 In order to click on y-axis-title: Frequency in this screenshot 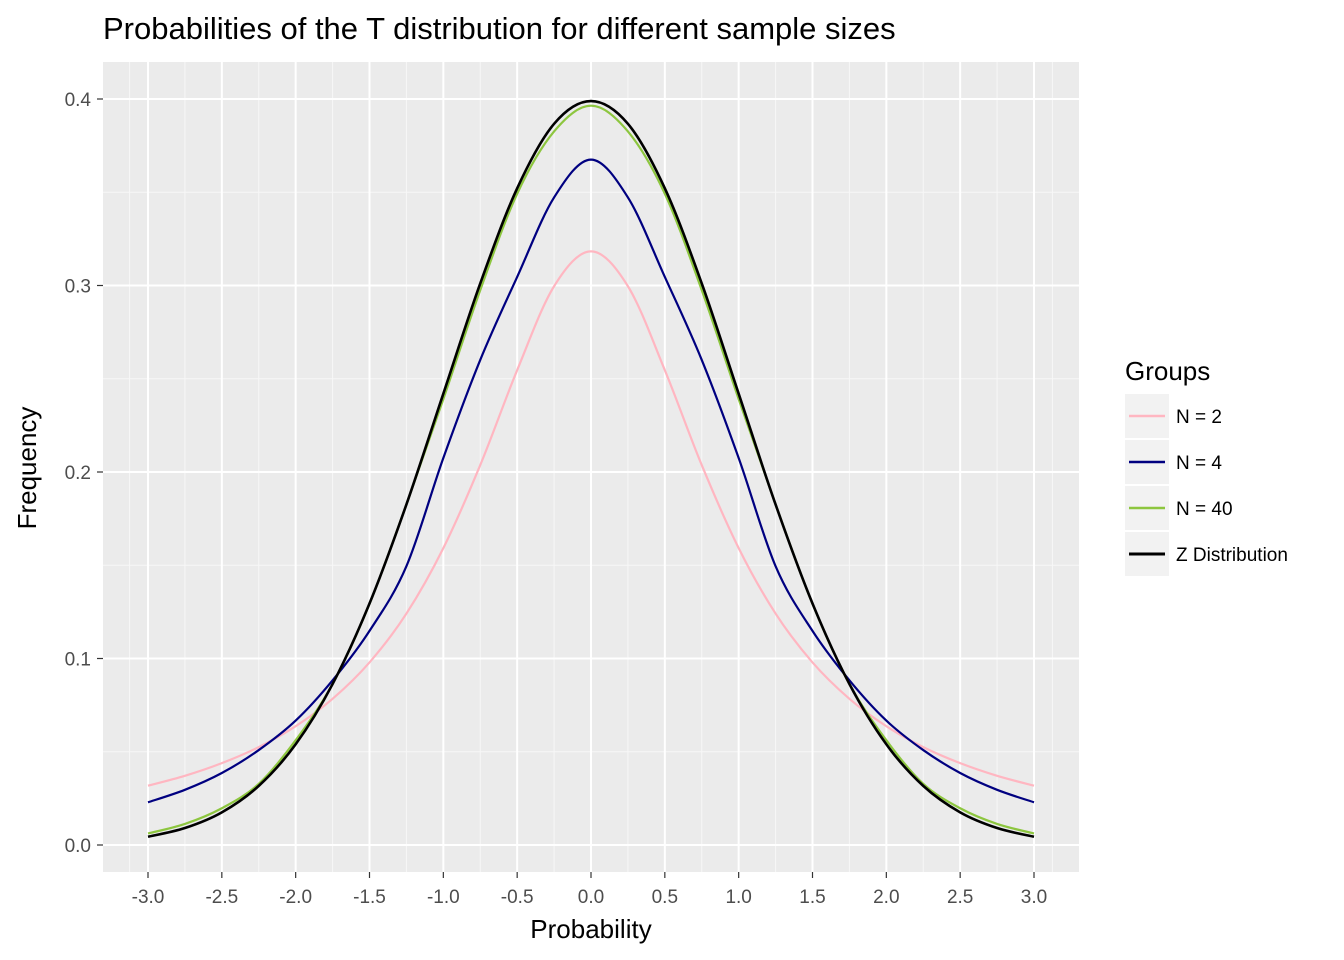, I will do `click(27, 468)`.